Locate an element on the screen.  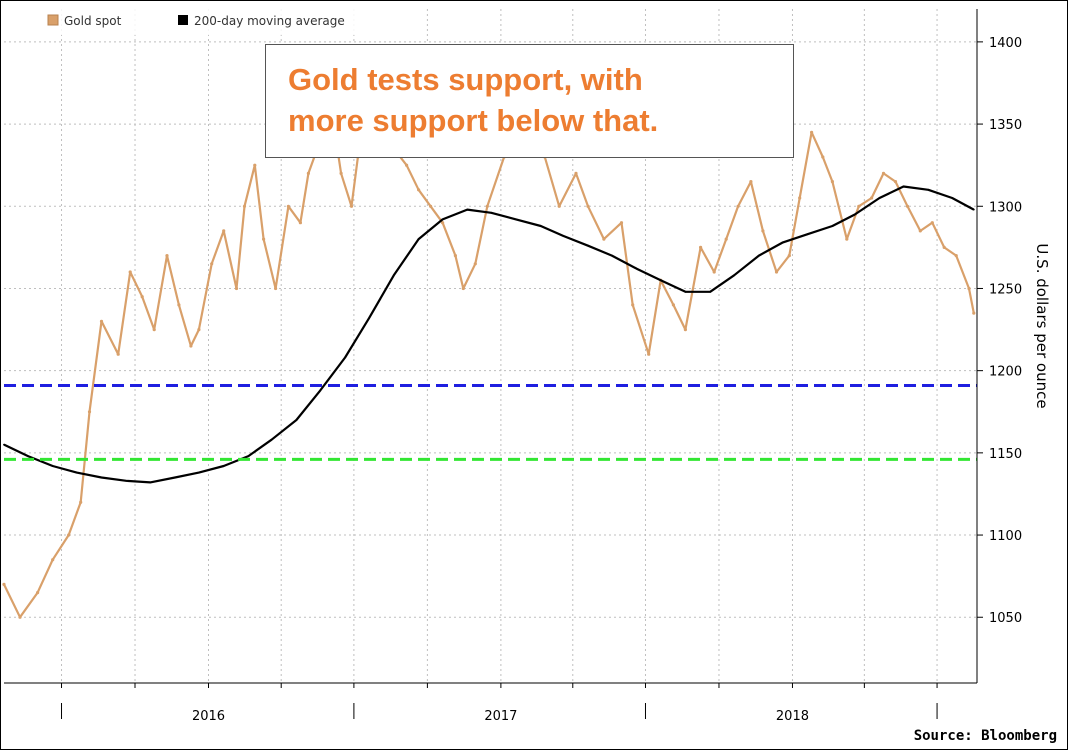
x-tick-label: 2016 is located at coordinates (208, 716).